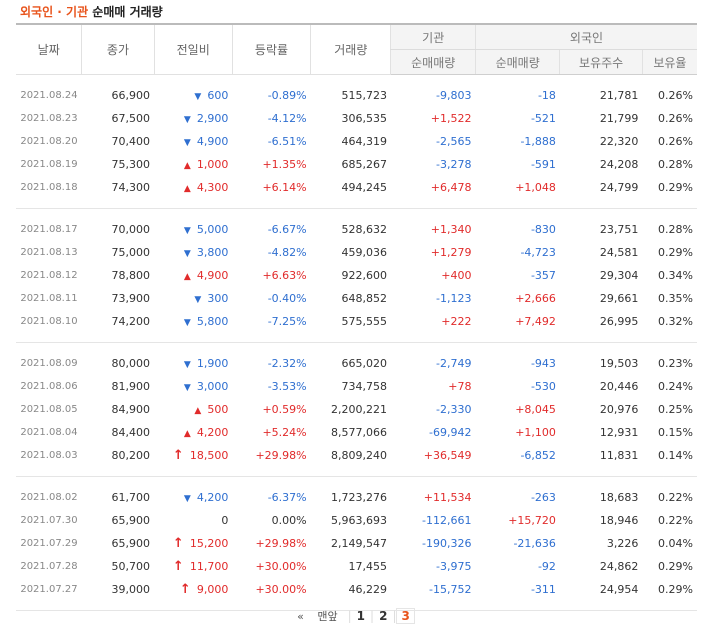  Describe the element at coordinates (49, 298) in the screenshot. I see `date-cell: 2021.08.11` at that location.